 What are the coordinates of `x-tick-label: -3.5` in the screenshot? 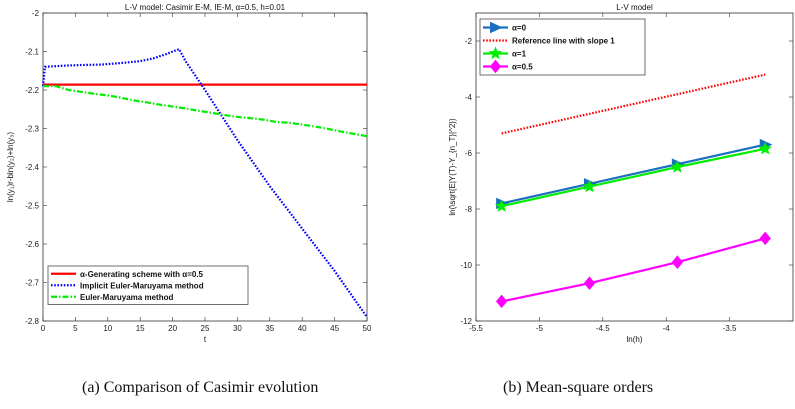 It's located at (730, 328).